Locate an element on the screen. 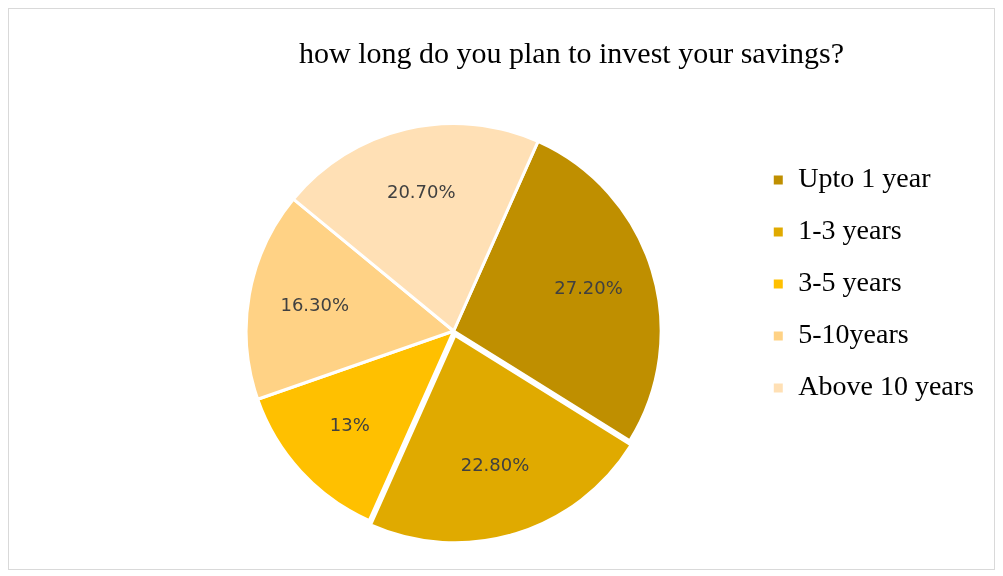 The height and width of the screenshot is (576, 1003). legend-label: 3-5 years is located at coordinates (850, 282).